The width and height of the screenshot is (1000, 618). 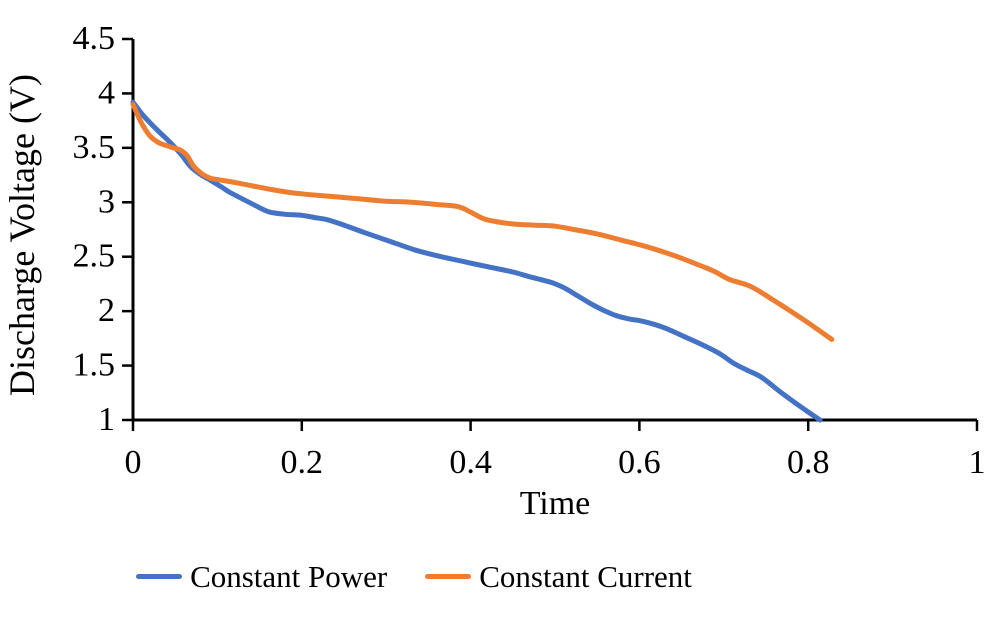 I want to click on legend-item-constant-power: Constant Power, so click(x=261, y=576).